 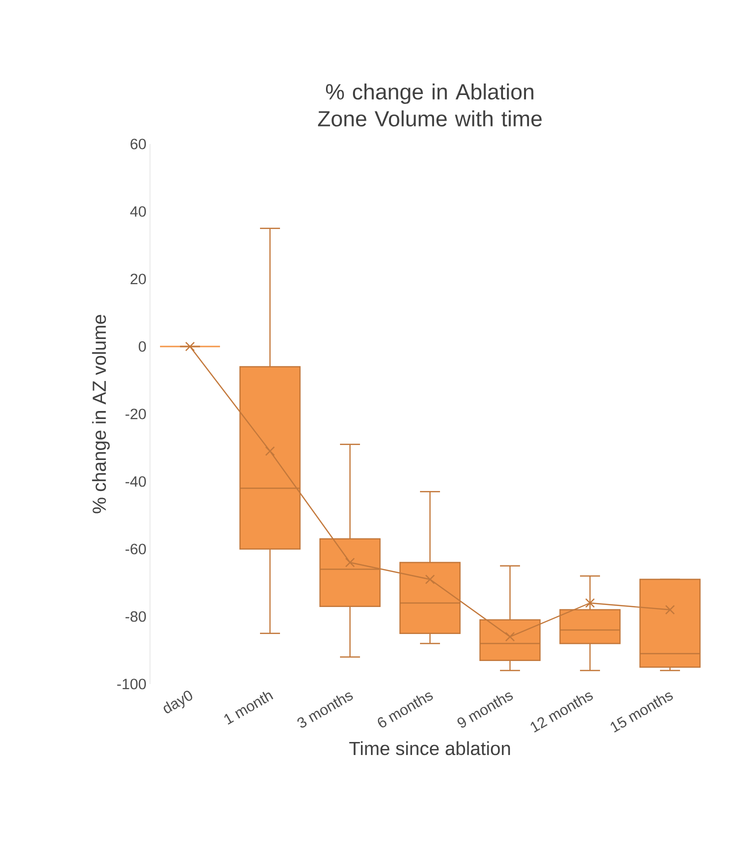 I want to click on y-tick-label: 40, so click(x=138, y=211).